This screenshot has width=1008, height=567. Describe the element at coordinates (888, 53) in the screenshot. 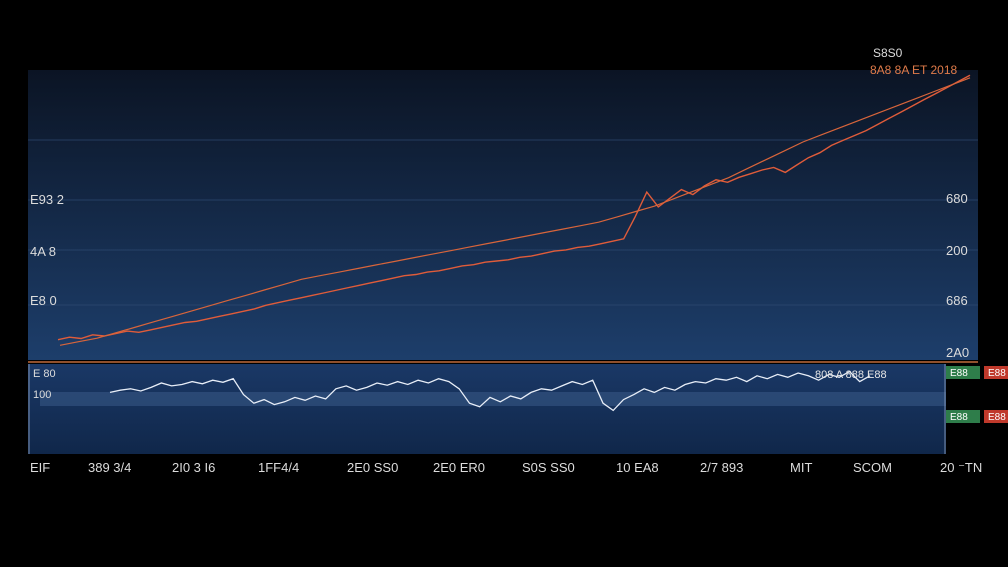

I see `header-label-top: S8S0` at that location.